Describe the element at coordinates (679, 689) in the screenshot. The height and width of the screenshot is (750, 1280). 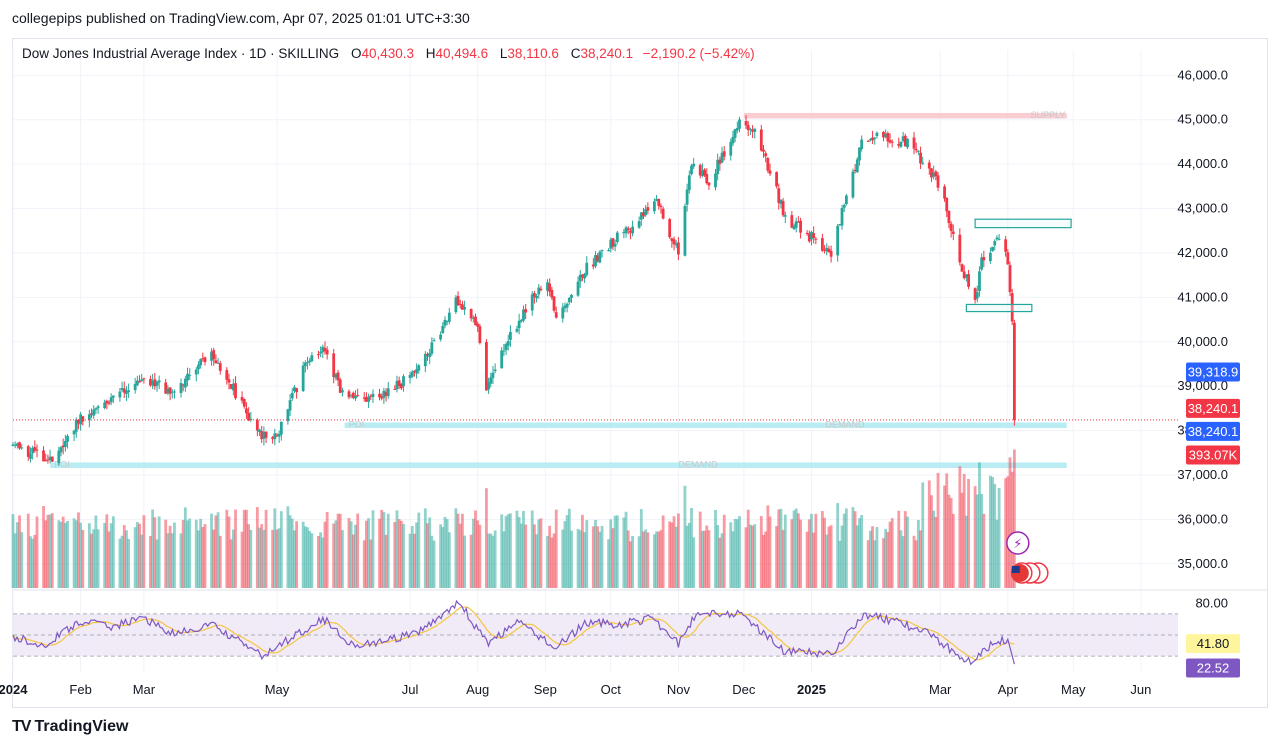
I see `time-tick-label: Nov` at that location.